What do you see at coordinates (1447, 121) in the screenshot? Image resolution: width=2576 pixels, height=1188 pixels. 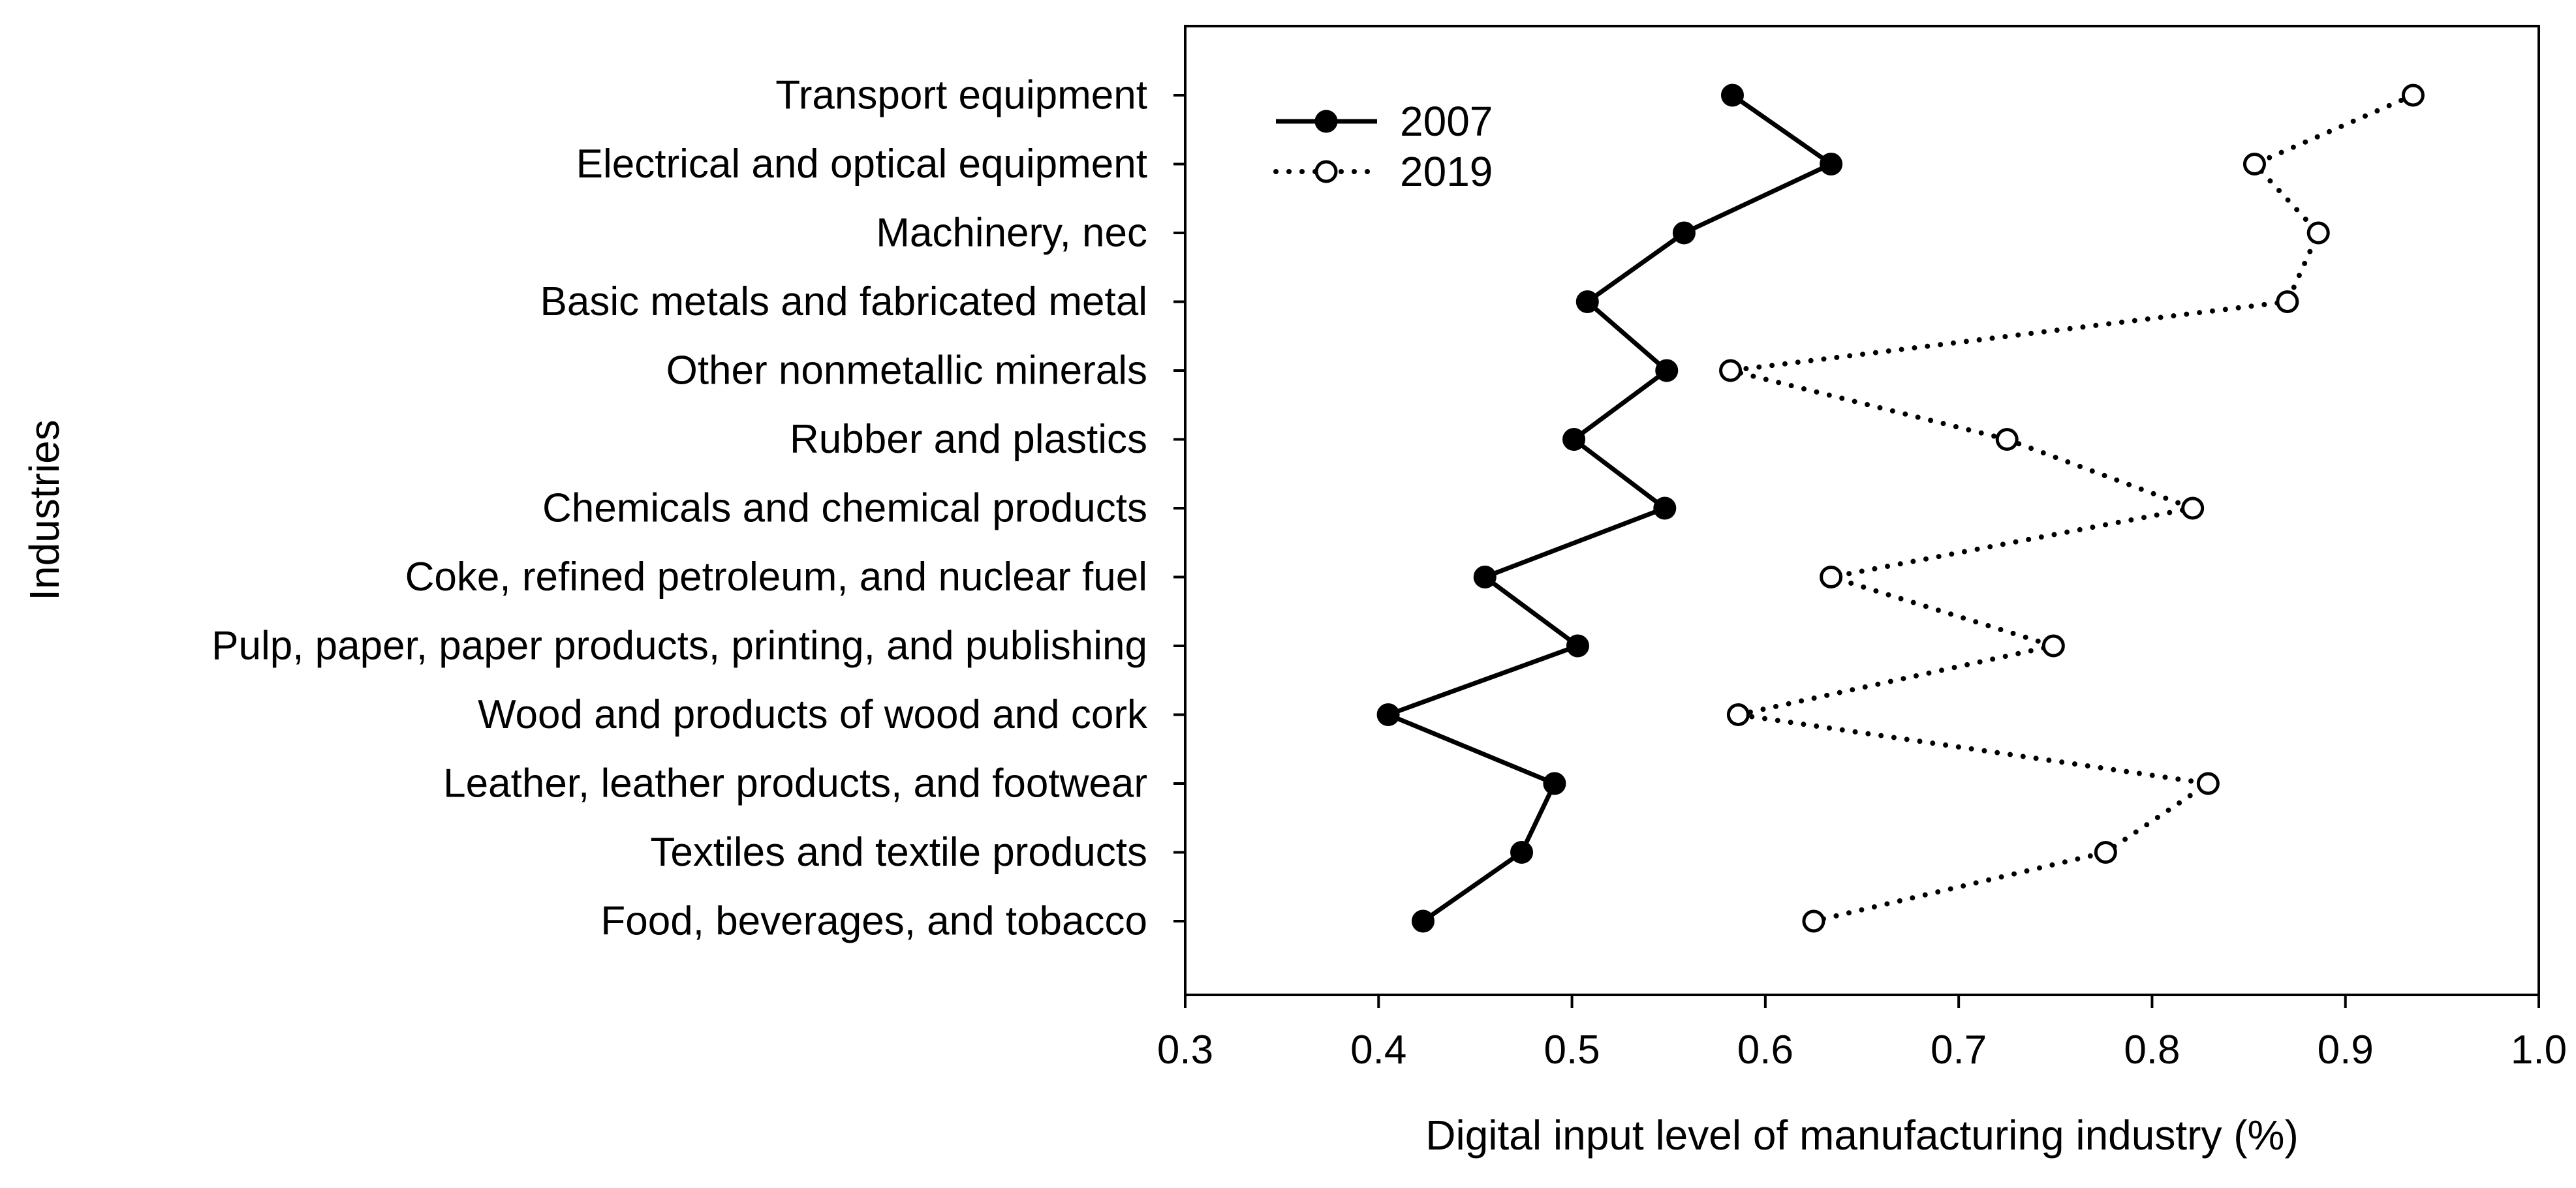 I see `legend-label: 2007` at bounding box center [1447, 121].